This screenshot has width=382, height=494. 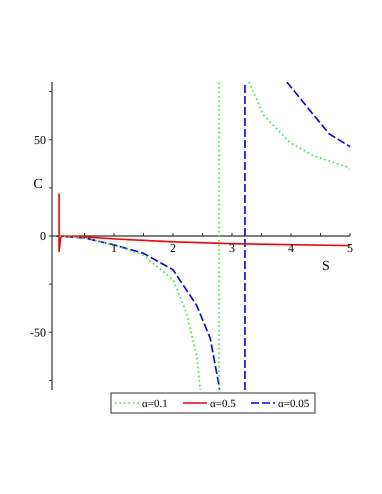 What do you see at coordinates (43, 236) in the screenshot?
I see `y-tick-label: 0` at bounding box center [43, 236].